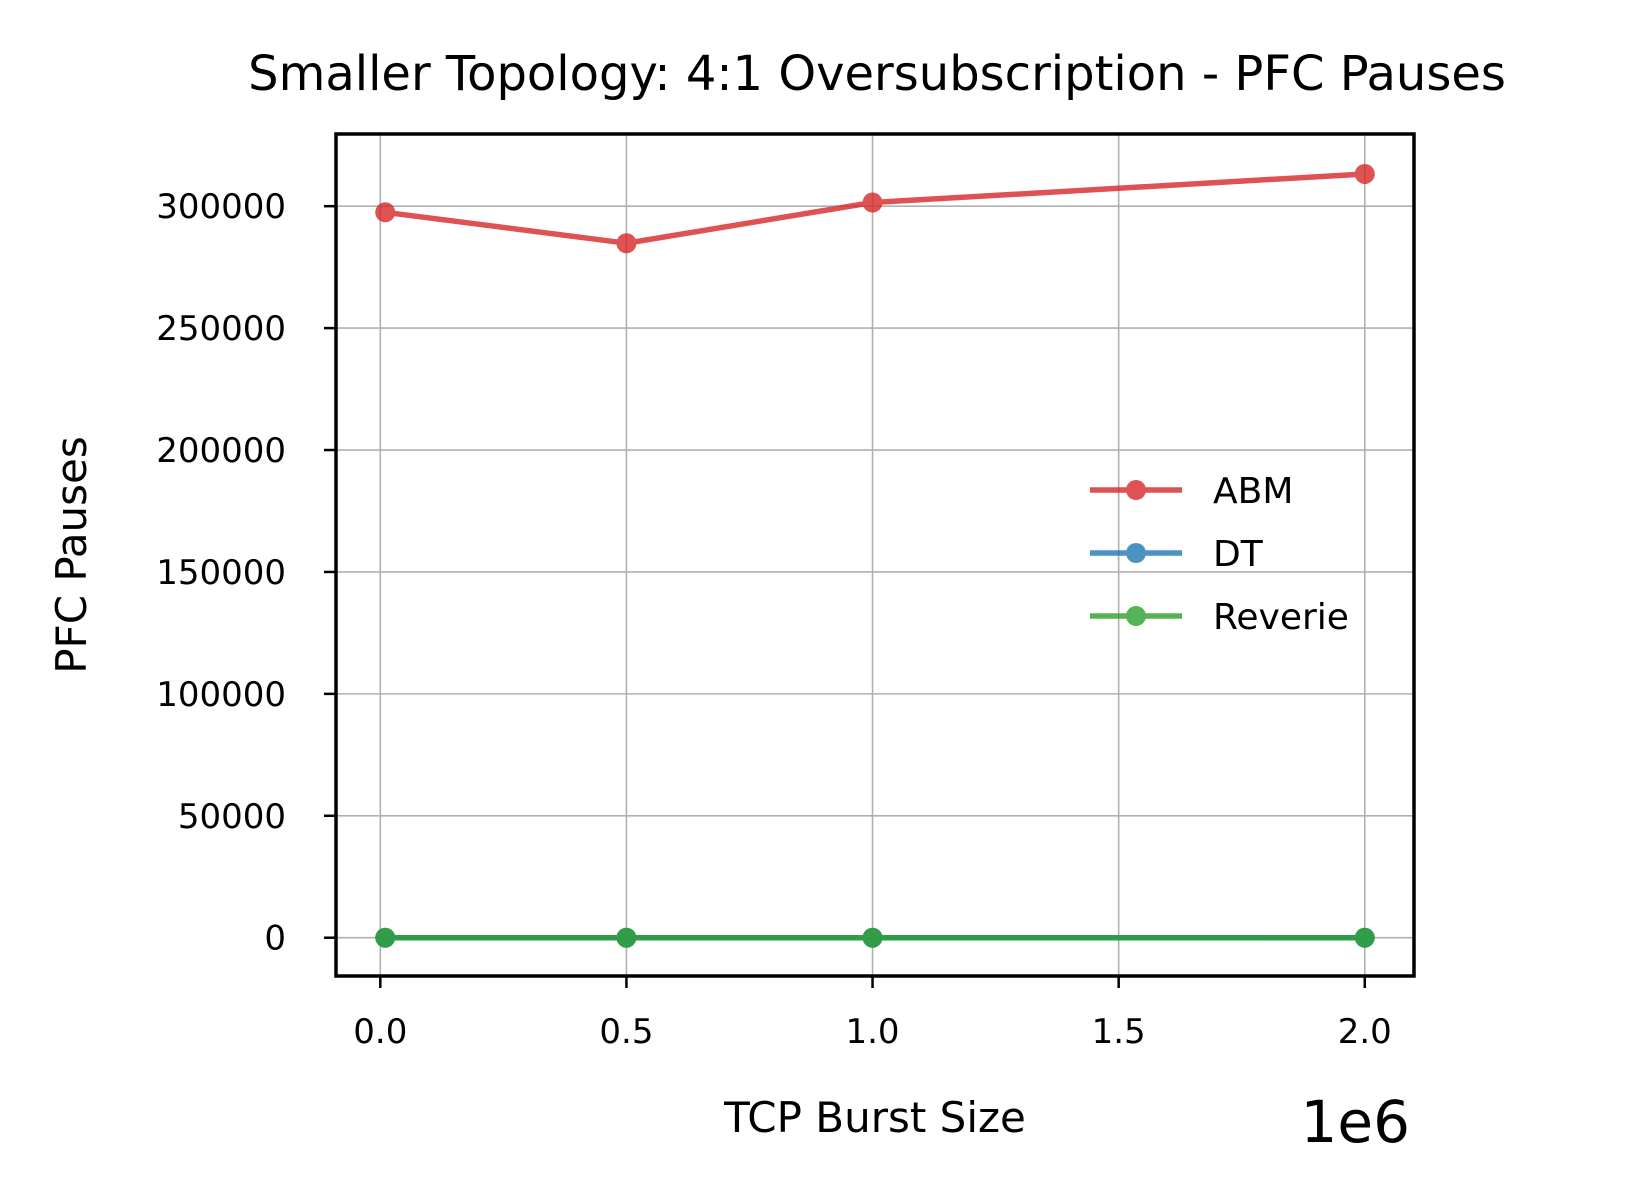 The image size is (1644, 1197). I want to click on x-tick-label: 2.0, so click(1365, 1032).